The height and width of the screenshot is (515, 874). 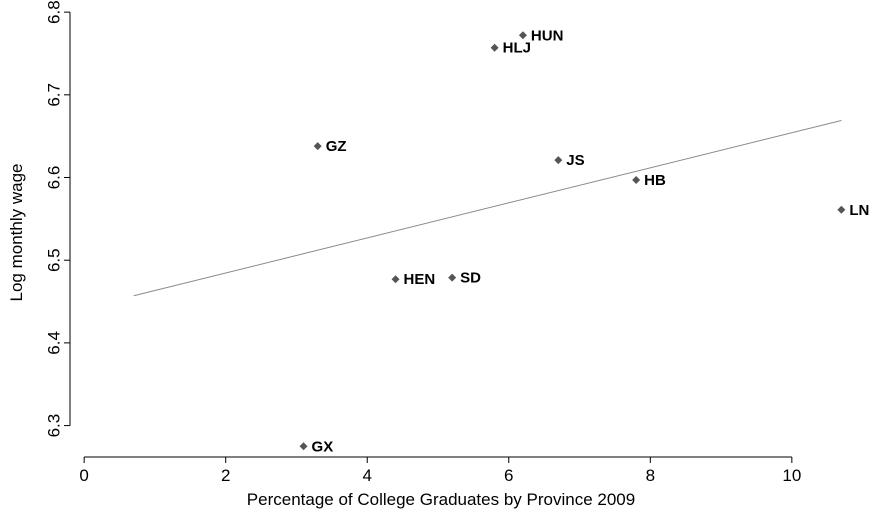 I want to click on y-axis: 6.3 6.4 6.5 6.6 6.7 6.8, so click(x=57, y=218).